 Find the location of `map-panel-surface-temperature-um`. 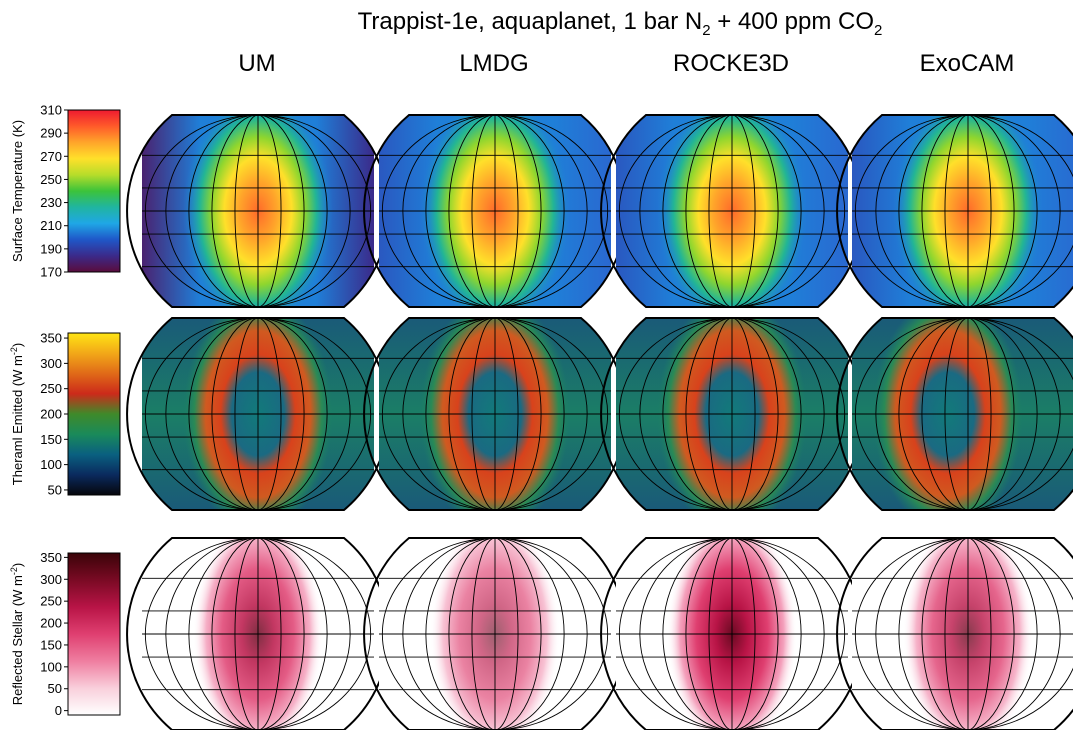

map-panel-surface-temperature-um is located at coordinates (258, 211).